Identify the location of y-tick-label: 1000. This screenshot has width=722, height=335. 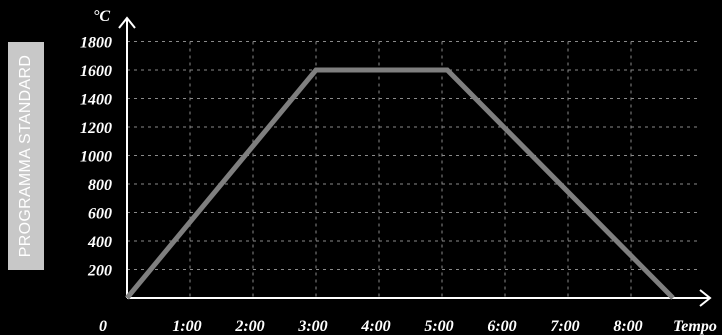
(96, 157).